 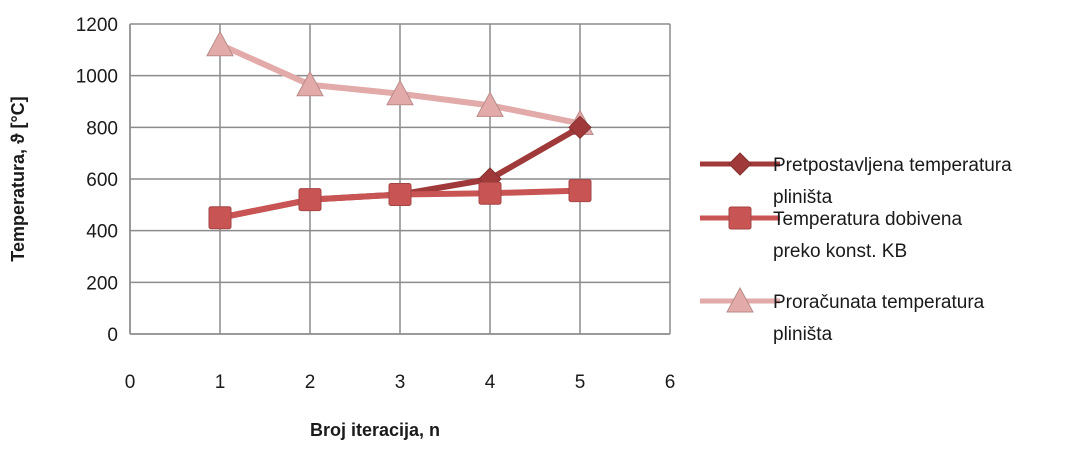 I want to click on legend-label-2-line-2: preko konst. KB, so click(x=840, y=251).